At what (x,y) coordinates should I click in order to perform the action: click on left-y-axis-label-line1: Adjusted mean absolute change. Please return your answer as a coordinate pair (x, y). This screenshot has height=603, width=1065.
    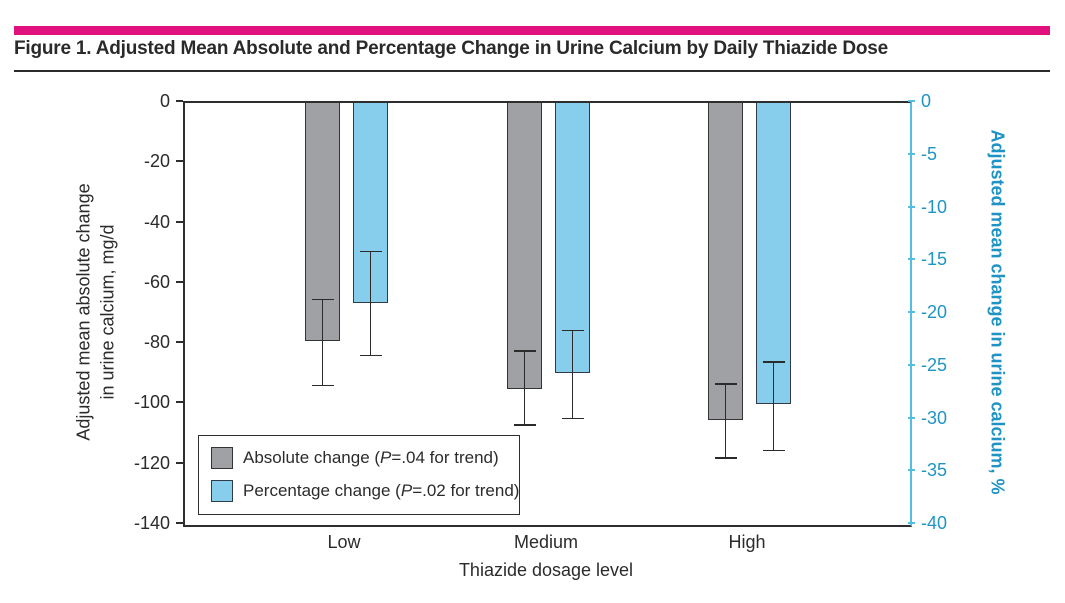
    Looking at the image, I should click on (83, 312).